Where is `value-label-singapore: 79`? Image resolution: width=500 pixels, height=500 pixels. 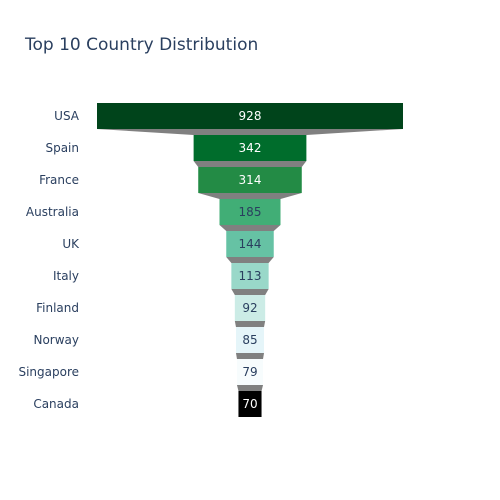
value-label-singapore: 79 is located at coordinates (249, 372).